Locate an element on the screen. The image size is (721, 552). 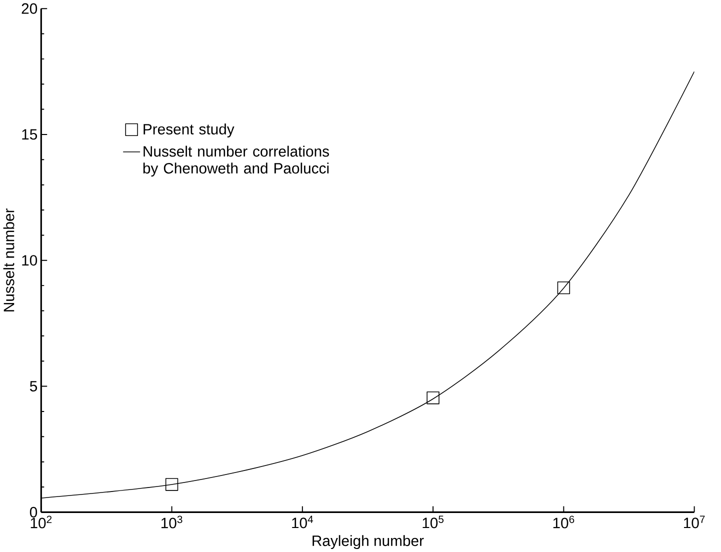
x-tick-label: 10$^{3}$ is located at coordinates (171, 522).